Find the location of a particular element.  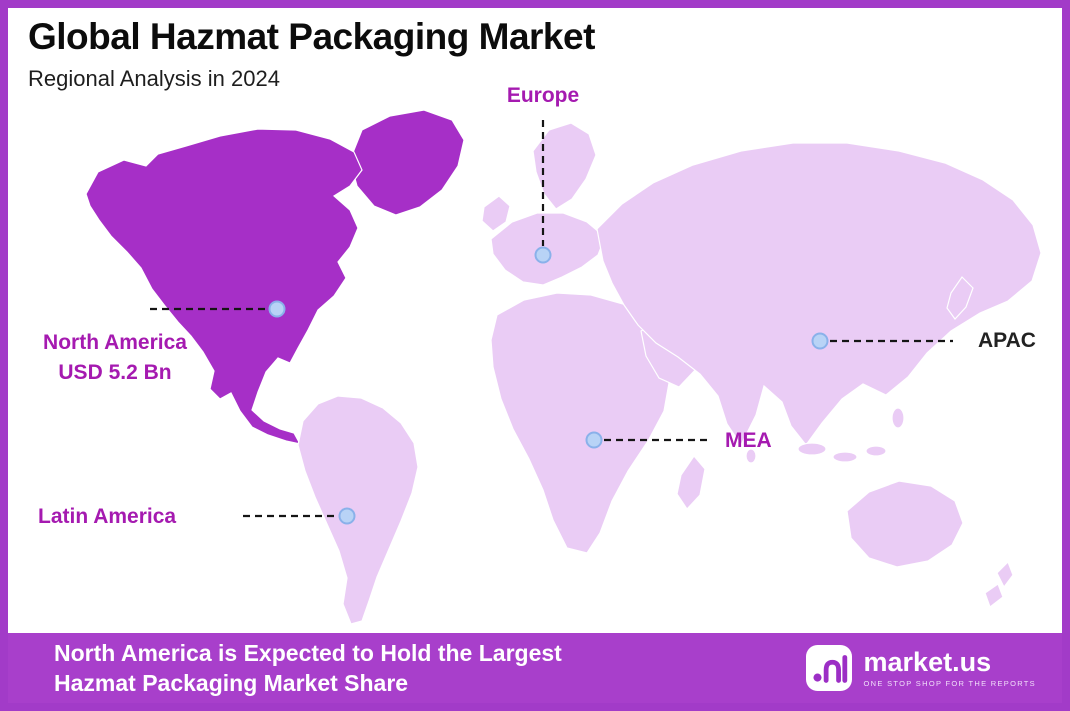

region-label-europe: Europe is located at coordinates (543, 95).